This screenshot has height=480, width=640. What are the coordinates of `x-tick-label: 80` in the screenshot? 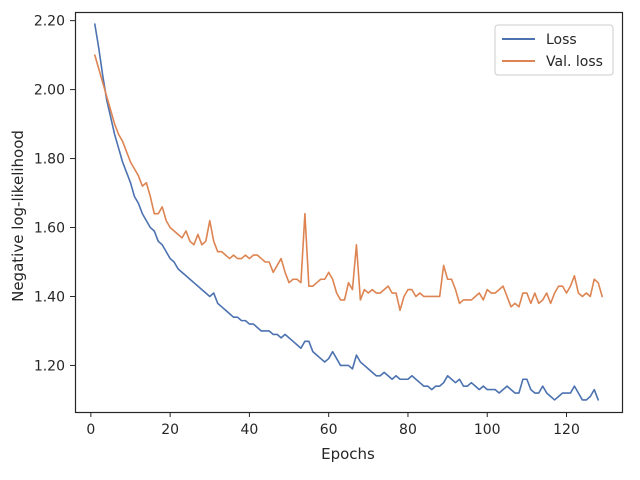 It's located at (408, 430).